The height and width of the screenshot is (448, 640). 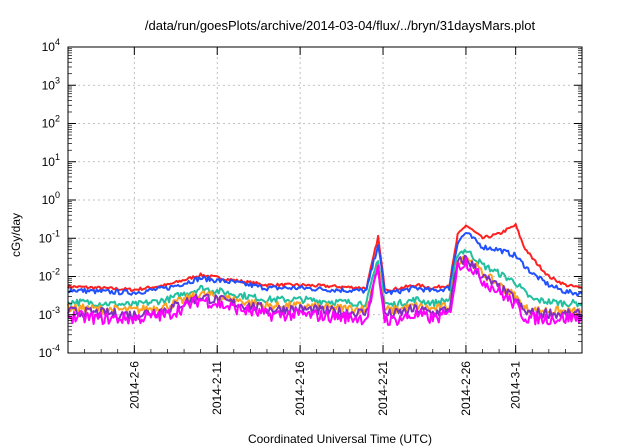 I want to click on x-tick-label: 2014-2-26, so click(x=466, y=388).